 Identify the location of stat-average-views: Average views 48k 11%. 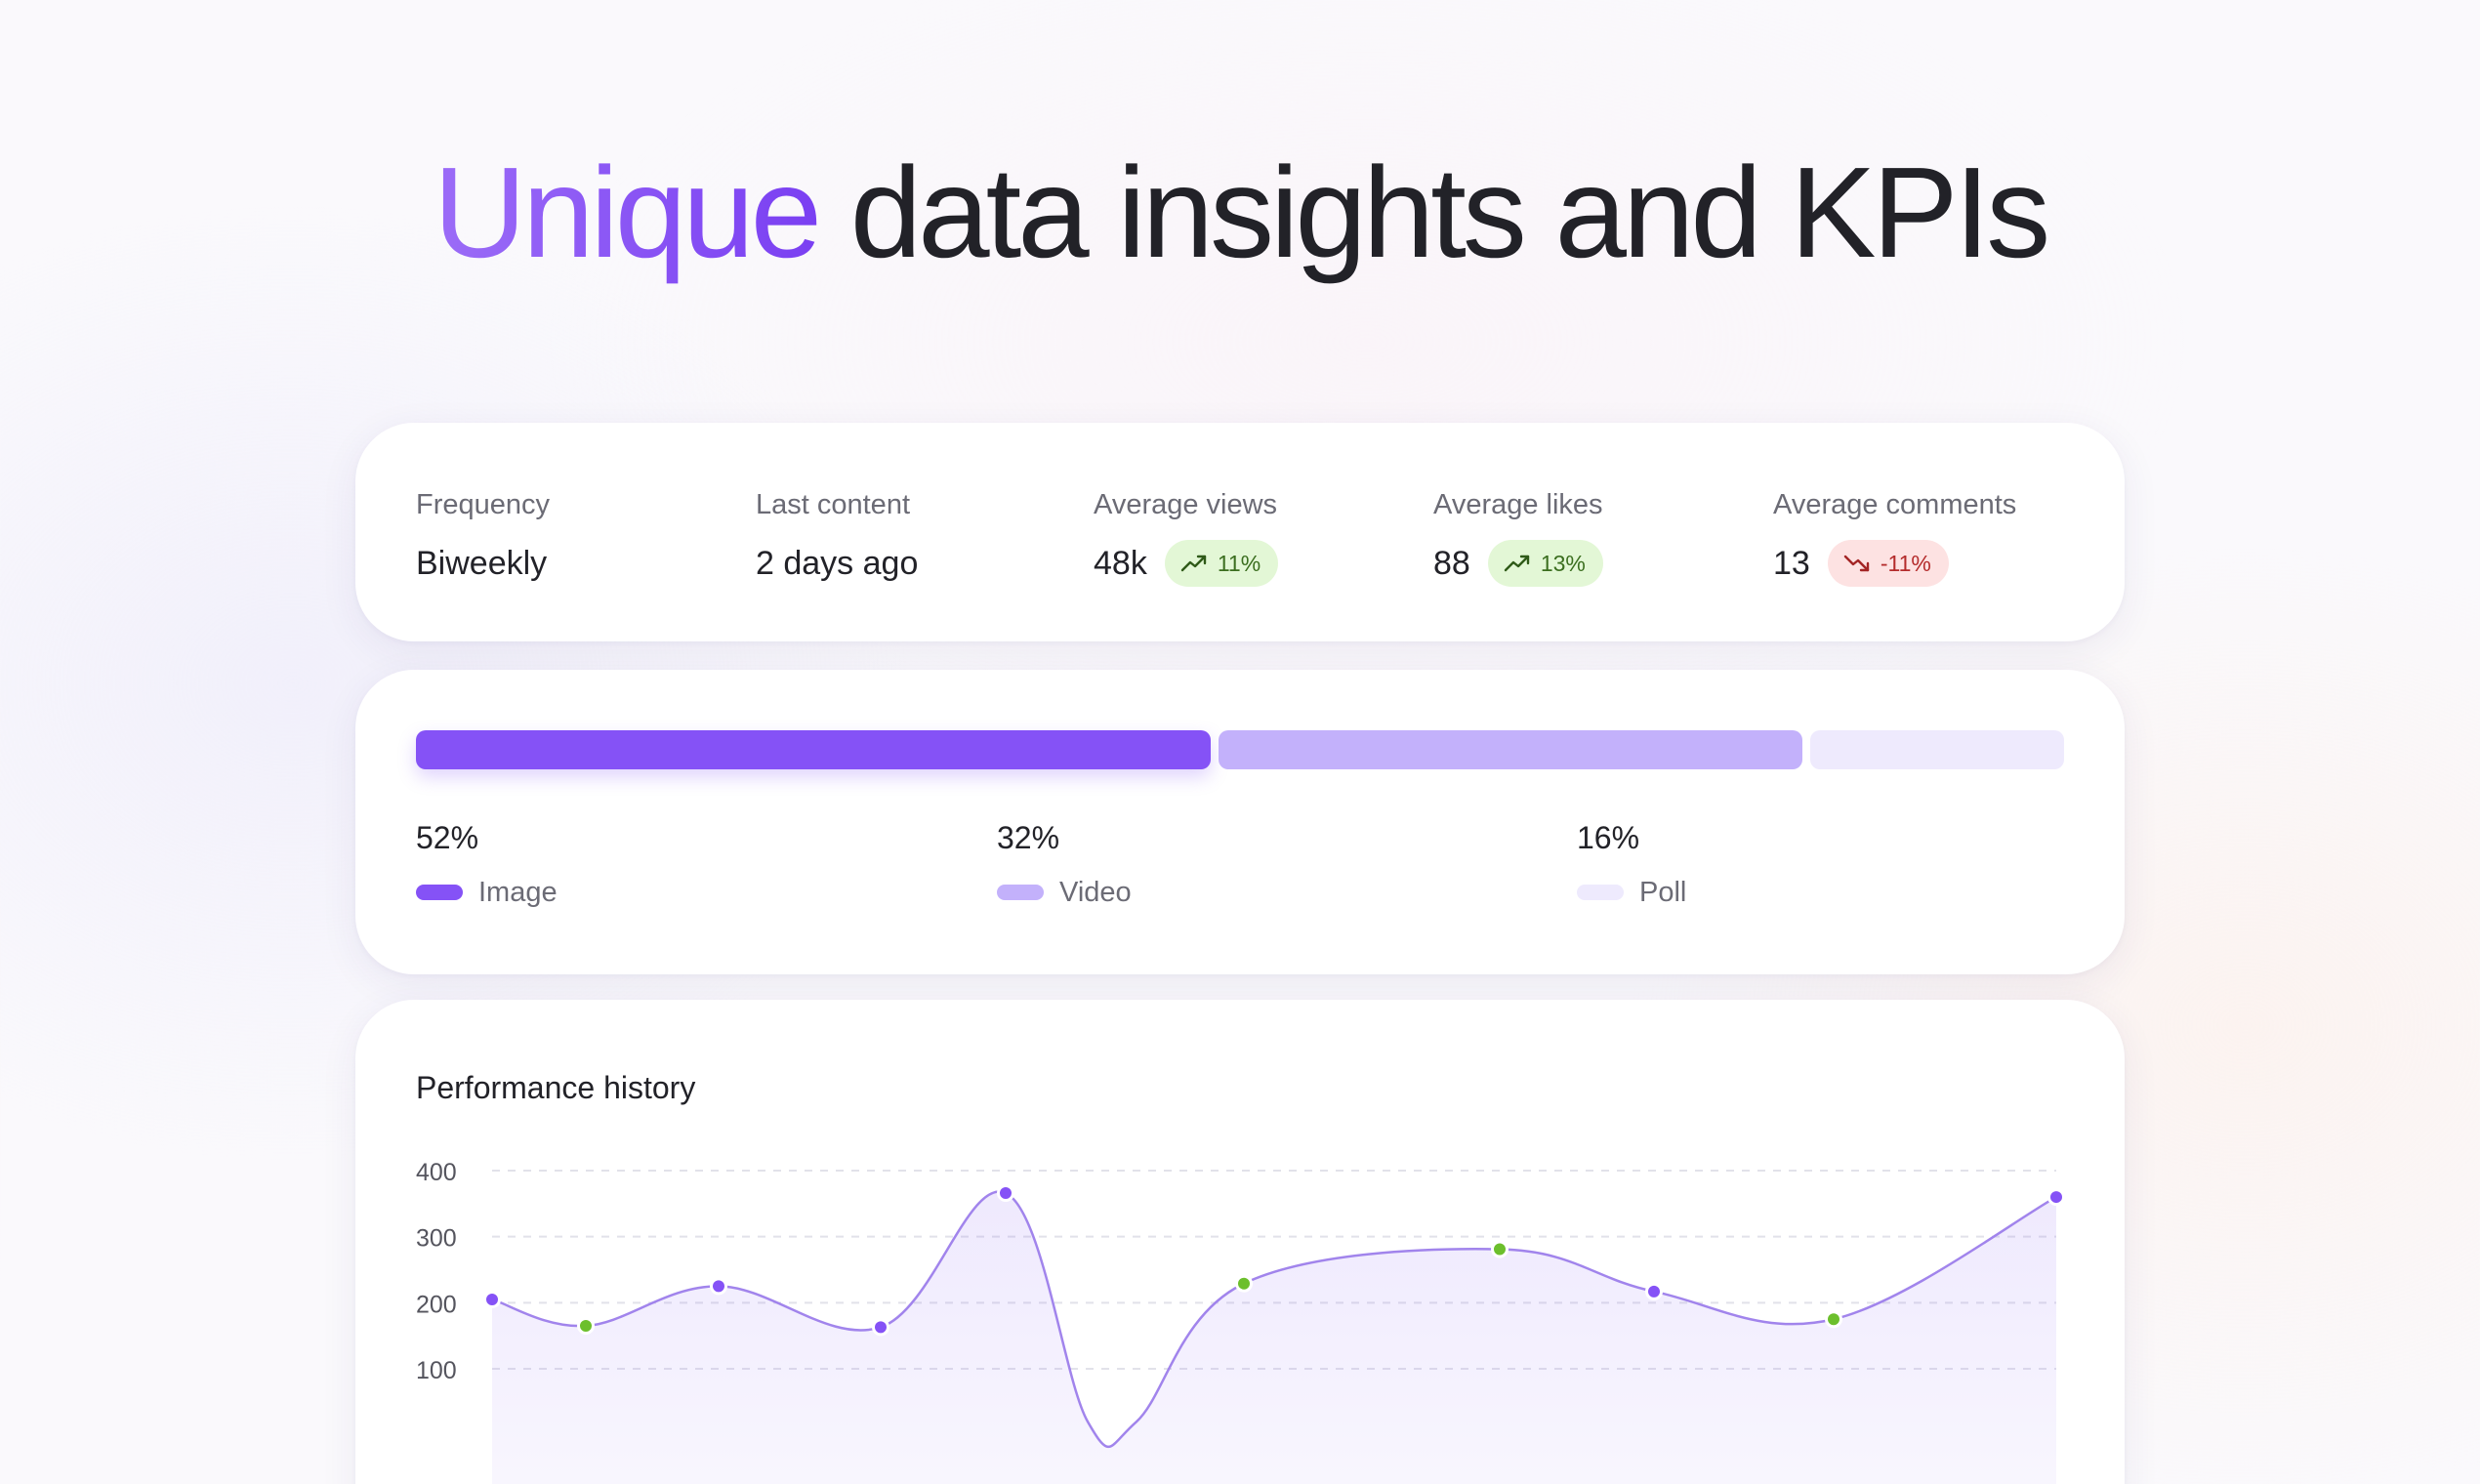
(1186, 537).